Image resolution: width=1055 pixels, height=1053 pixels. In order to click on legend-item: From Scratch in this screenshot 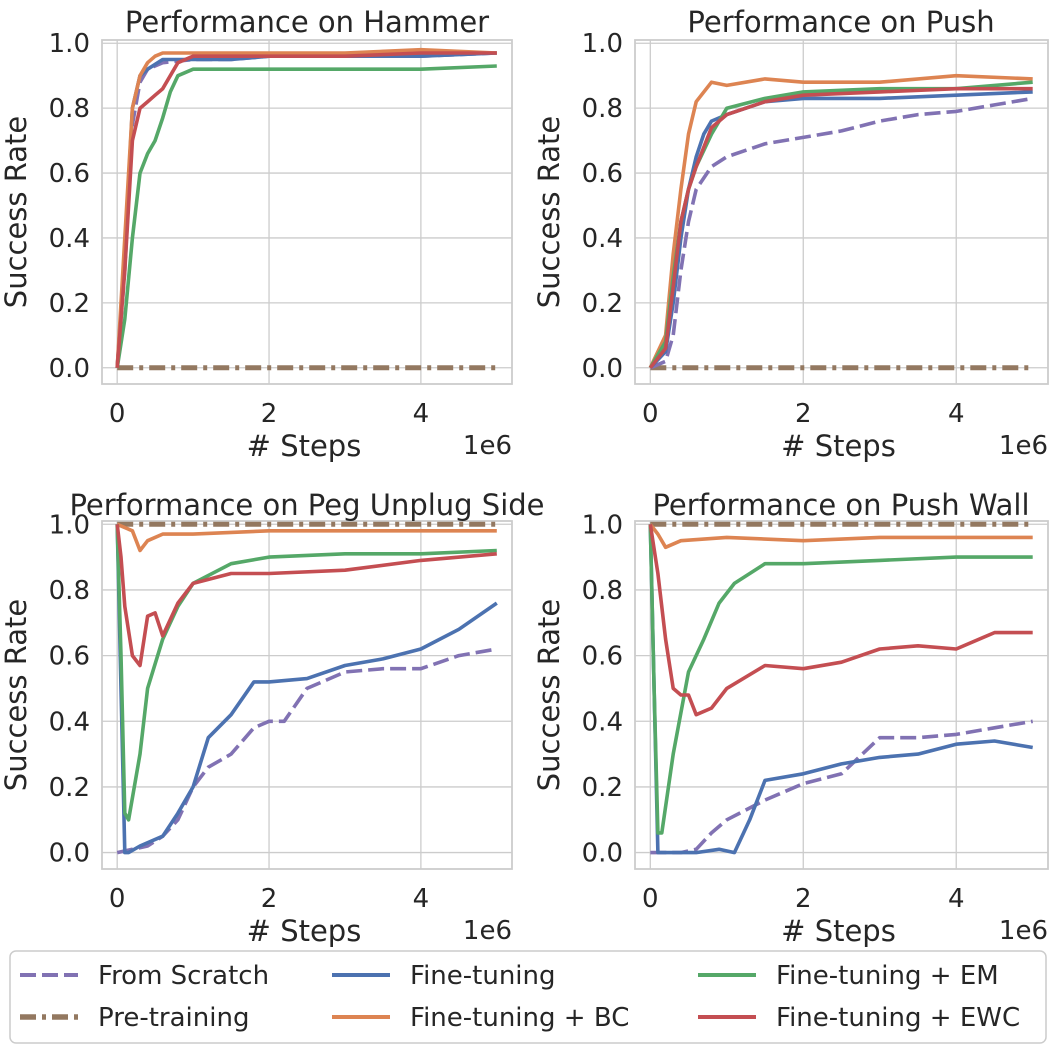, I will do `click(144, 976)`.